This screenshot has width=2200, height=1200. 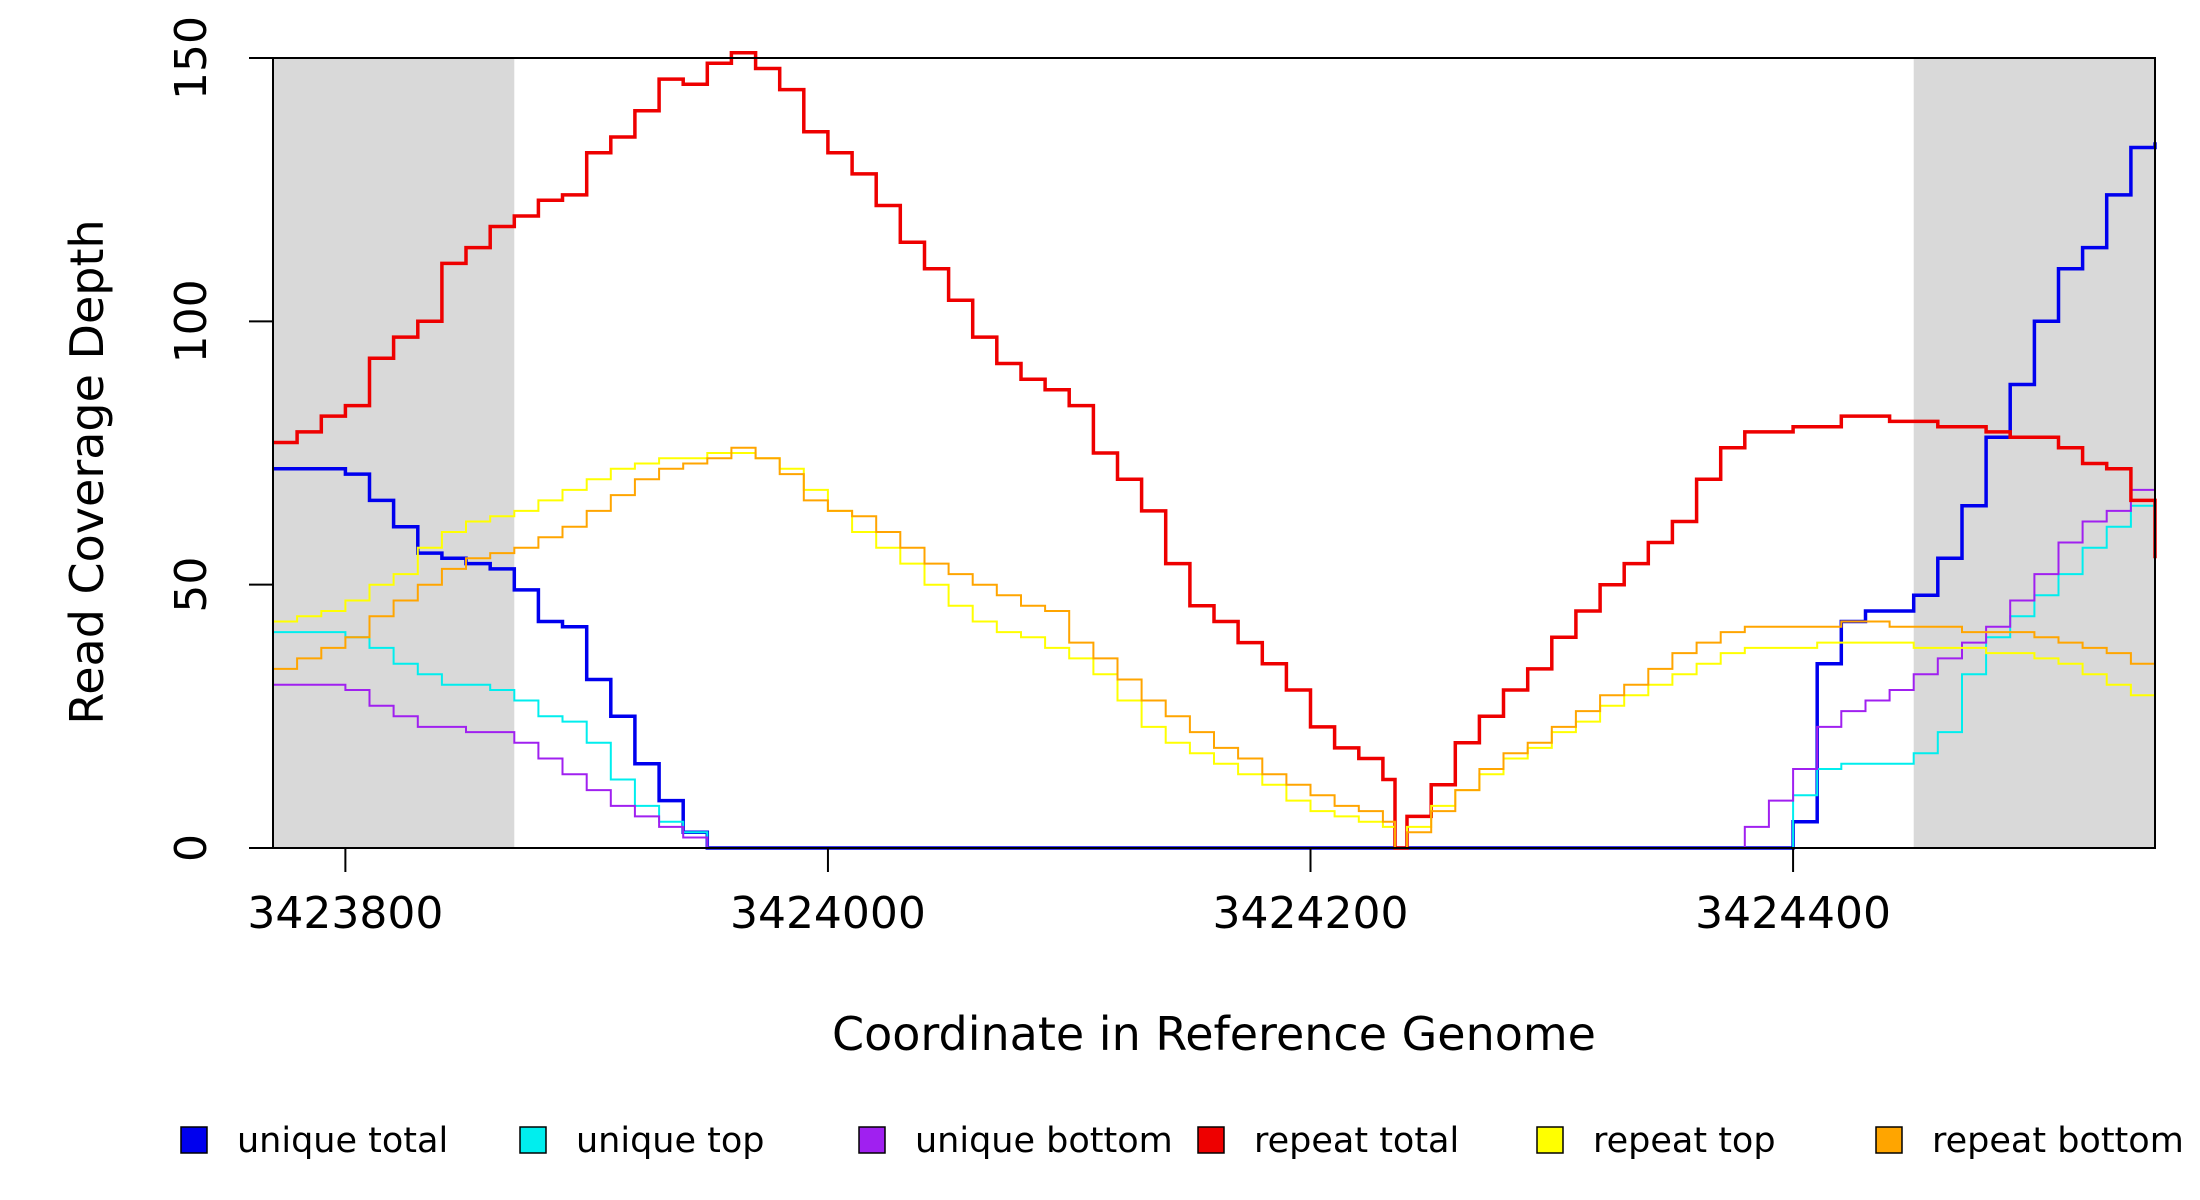 What do you see at coordinates (1684, 1141) in the screenshot?
I see `legend-label: repeat top` at bounding box center [1684, 1141].